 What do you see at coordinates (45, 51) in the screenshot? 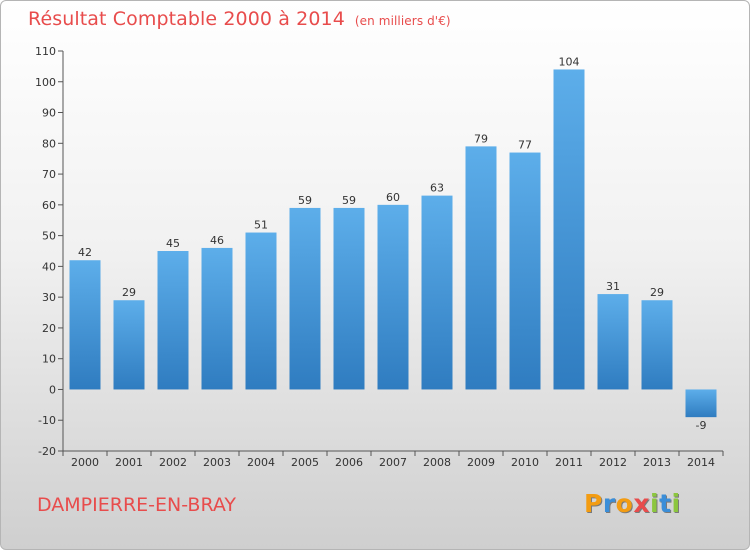
I see `y-tick-label: 110` at bounding box center [45, 51].